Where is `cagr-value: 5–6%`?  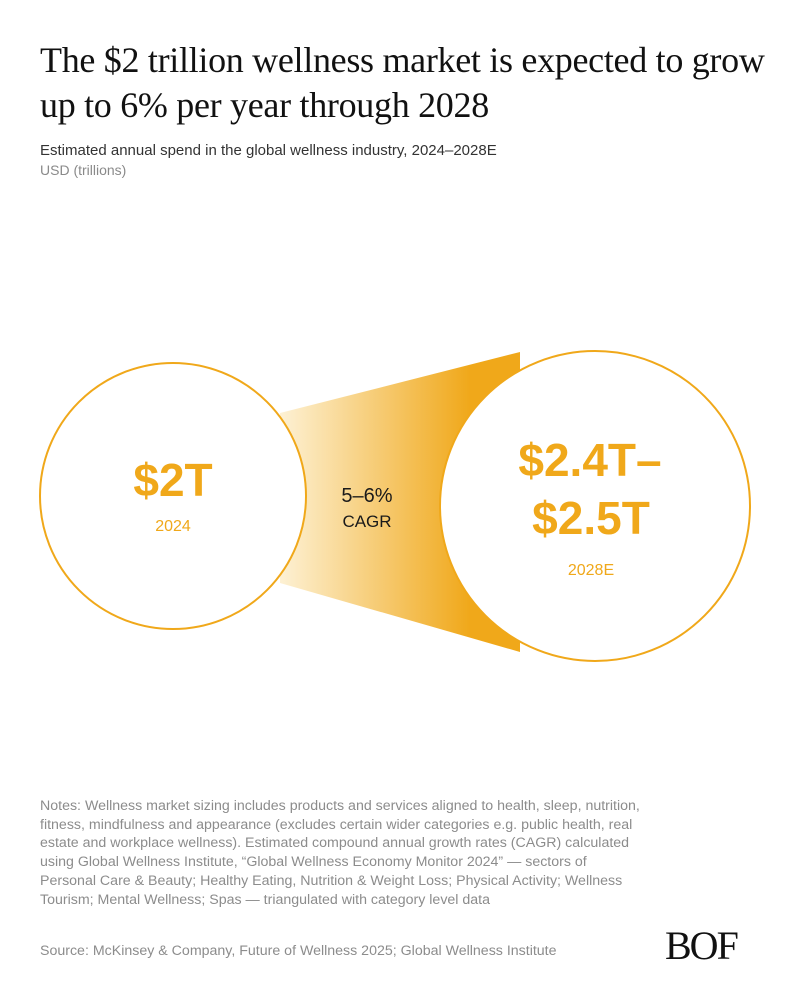
cagr-value: 5–6% is located at coordinates (366, 496).